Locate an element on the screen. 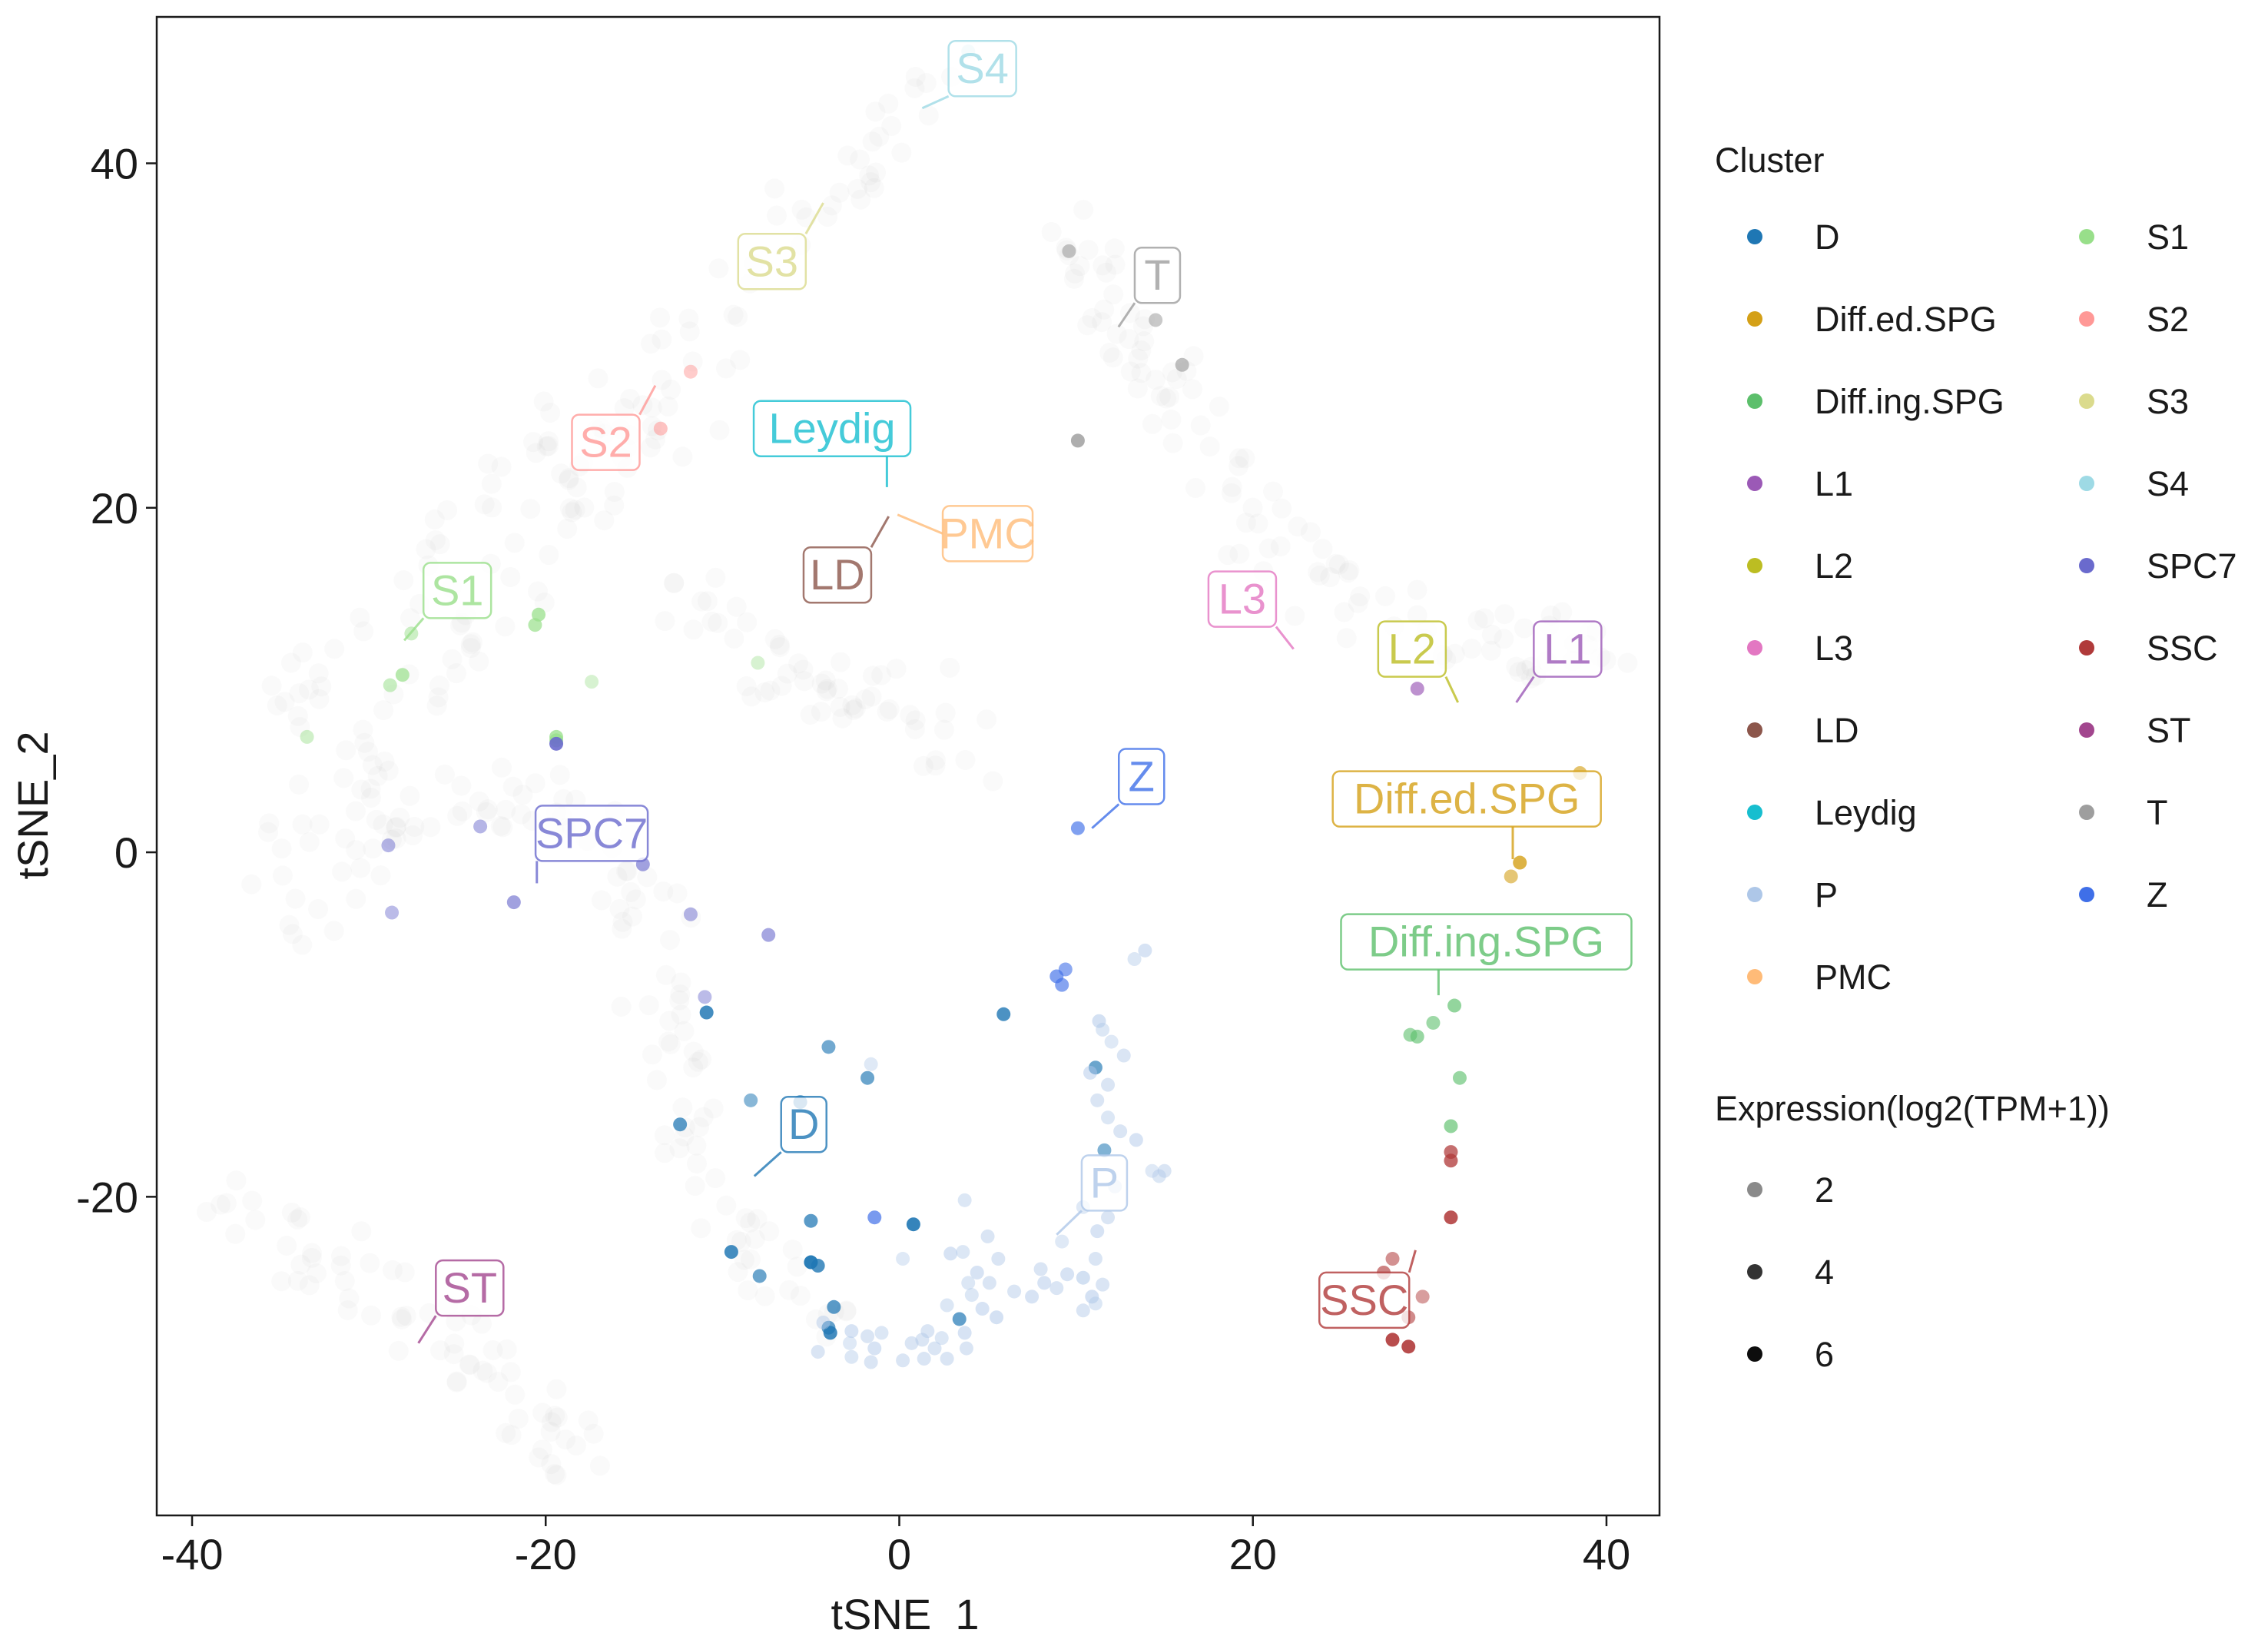 Image resolution: width=2268 pixels, height=1633 pixels. cluster-label: D is located at coordinates (790, 1136).